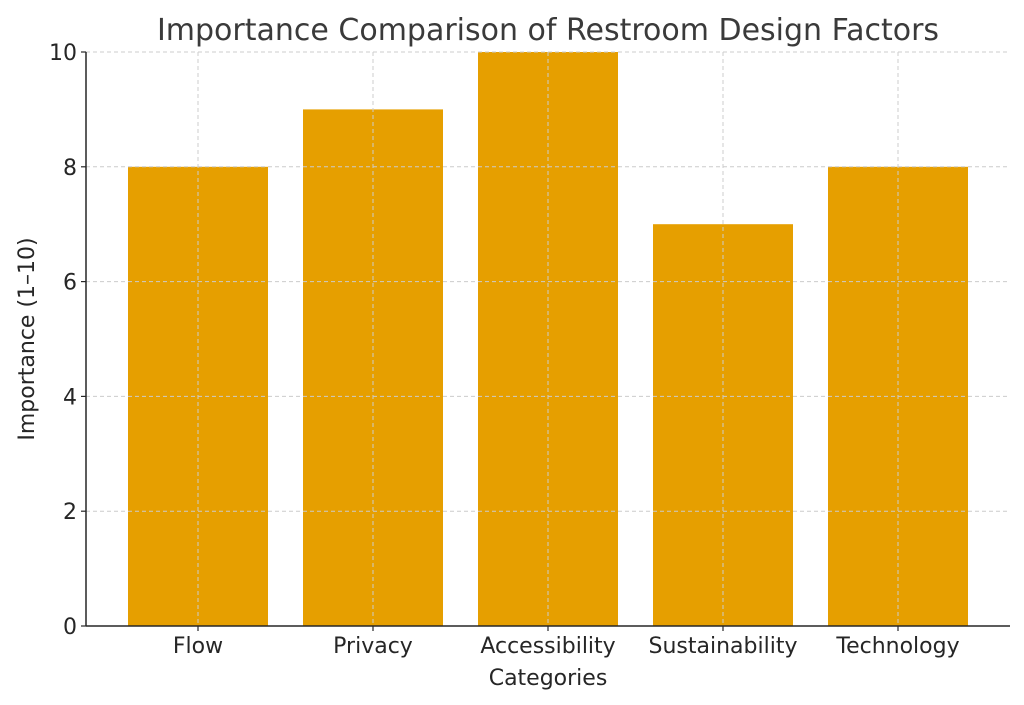 The height and width of the screenshot is (705, 1024). I want to click on x-tick-label: Flow, so click(198, 646).